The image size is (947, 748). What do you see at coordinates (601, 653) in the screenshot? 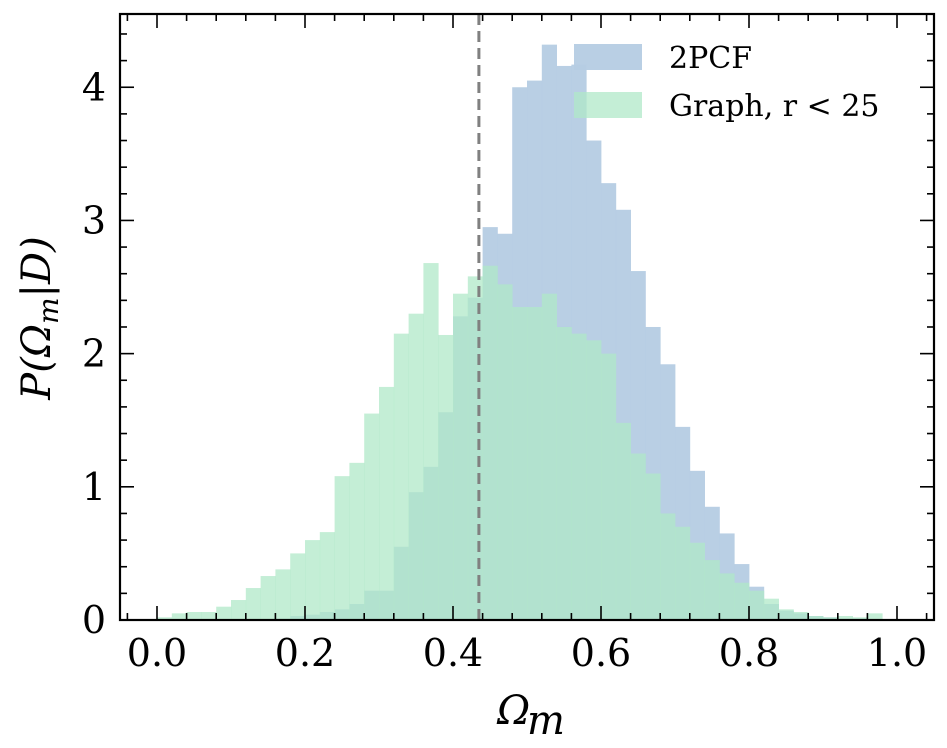
I see `x-tick-label: 0.6` at bounding box center [601, 653].